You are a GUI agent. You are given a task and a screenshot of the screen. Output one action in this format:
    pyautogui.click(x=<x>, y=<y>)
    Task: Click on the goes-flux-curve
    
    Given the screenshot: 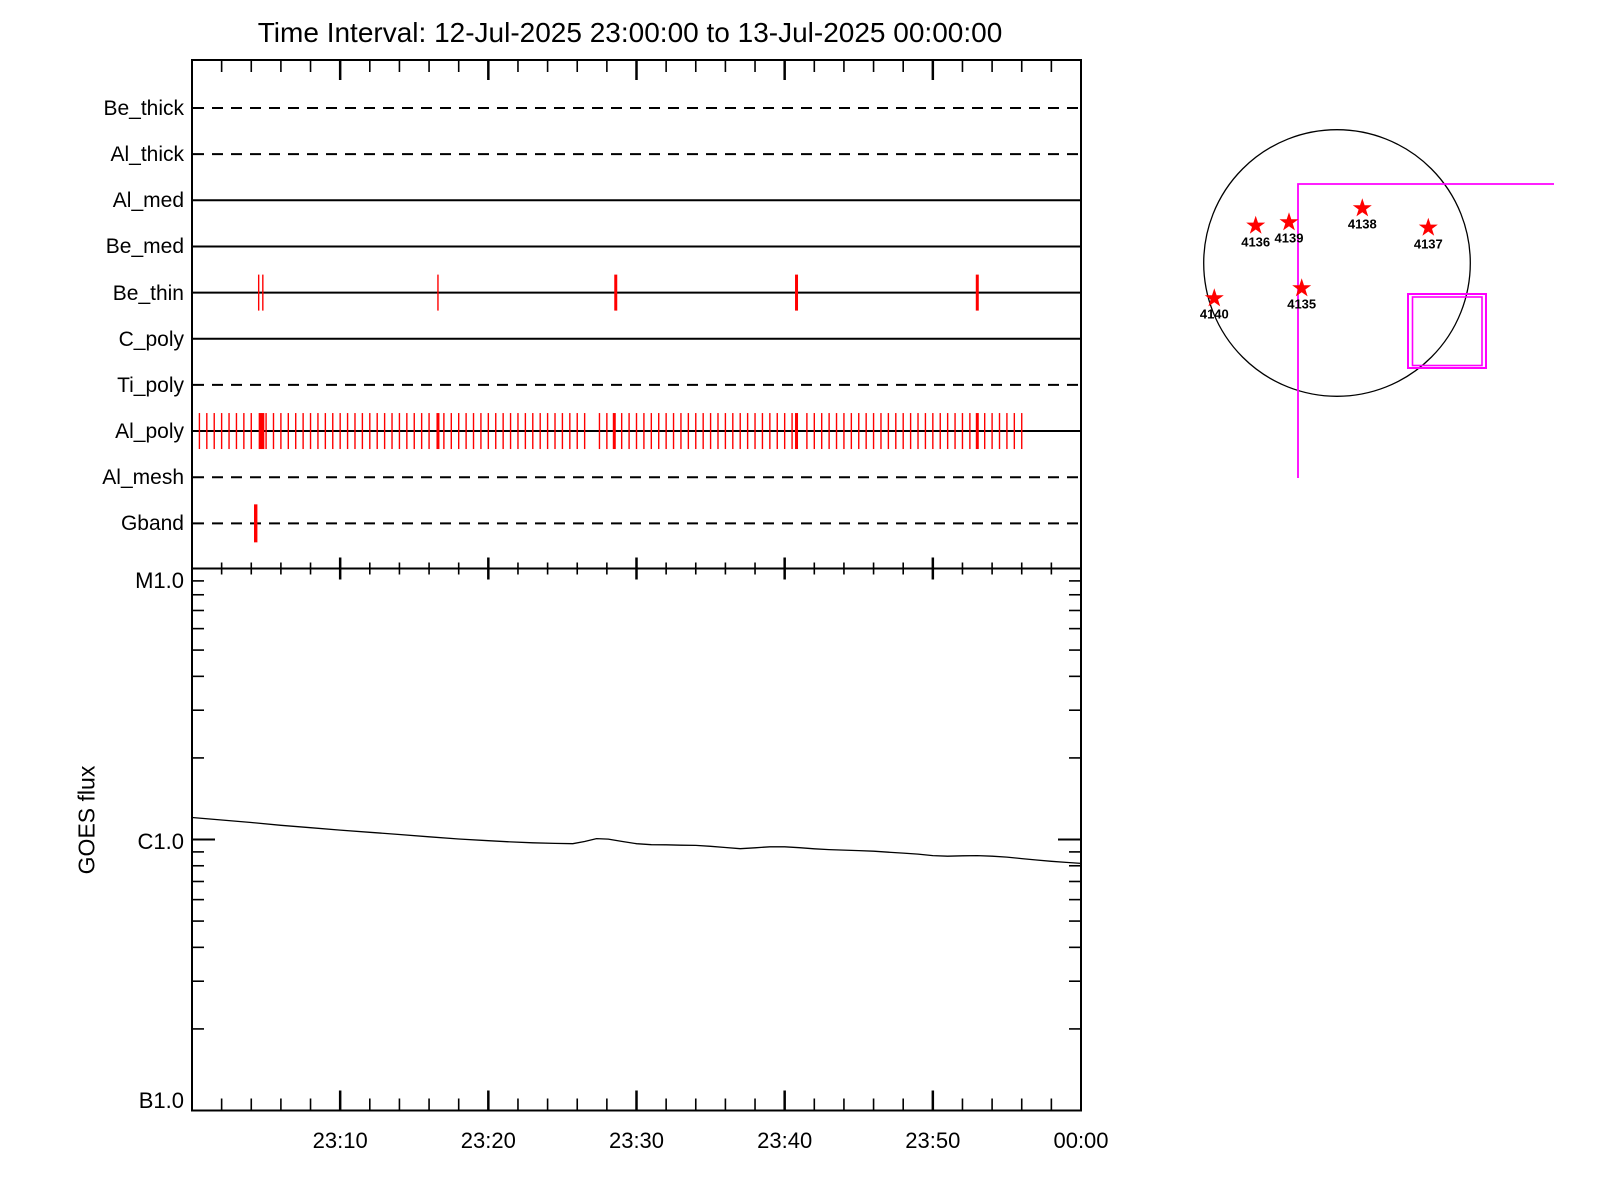 What is the action you would take?
    pyautogui.click(x=636, y=840)
    